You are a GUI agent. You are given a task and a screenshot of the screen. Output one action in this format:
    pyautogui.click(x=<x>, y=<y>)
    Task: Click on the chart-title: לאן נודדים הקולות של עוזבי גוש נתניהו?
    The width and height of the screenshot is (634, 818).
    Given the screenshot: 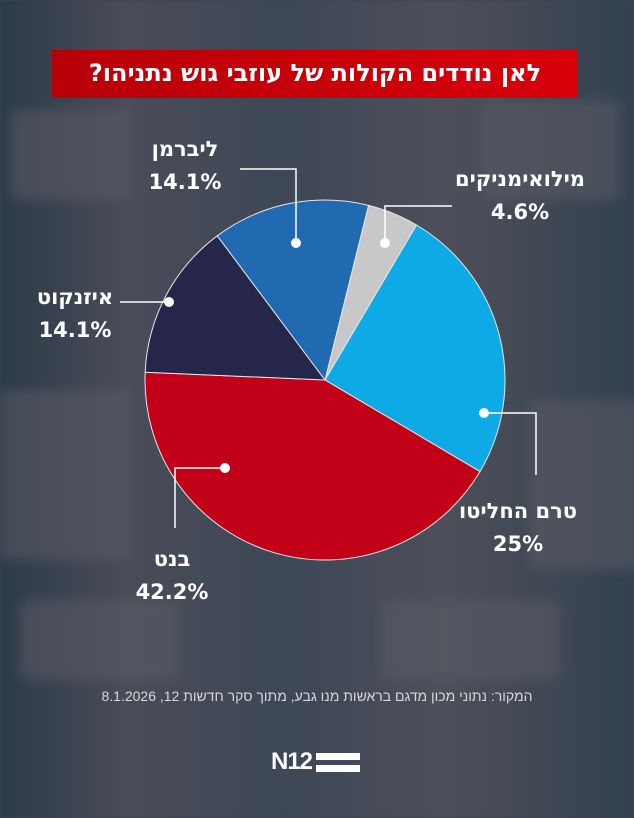 What is the action you would take?
    pyautogui.click(x=315, y=74)
    